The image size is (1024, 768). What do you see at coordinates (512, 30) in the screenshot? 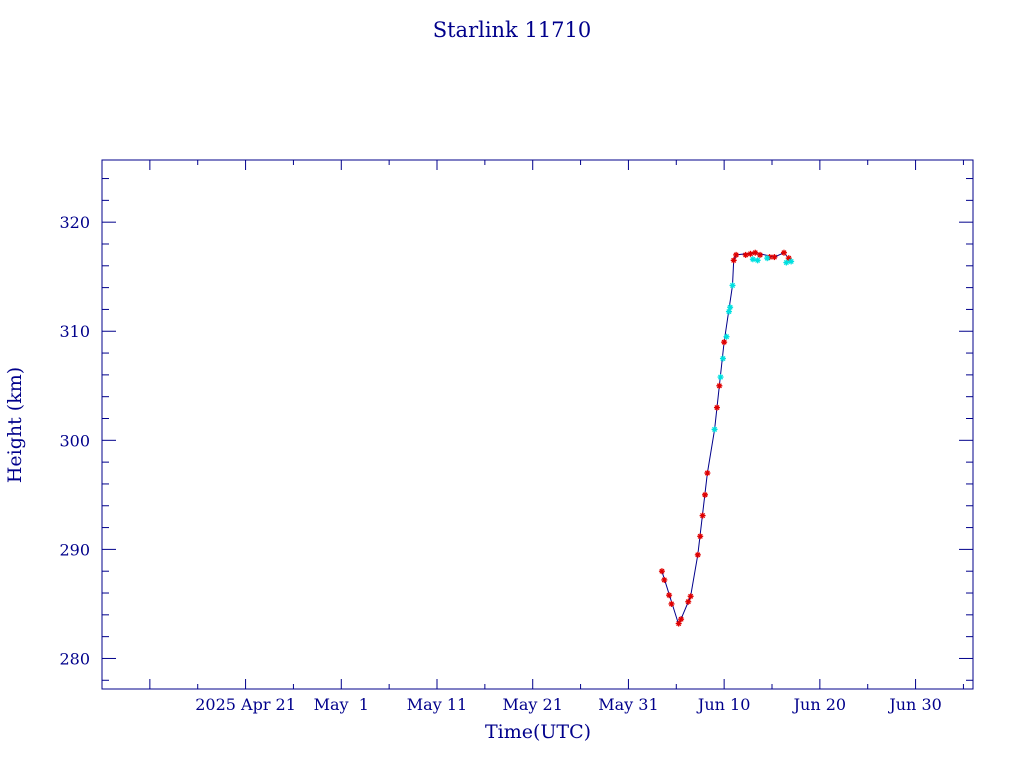
I see `chart-title: Starlink 11710` at bounding box center [512, 30].